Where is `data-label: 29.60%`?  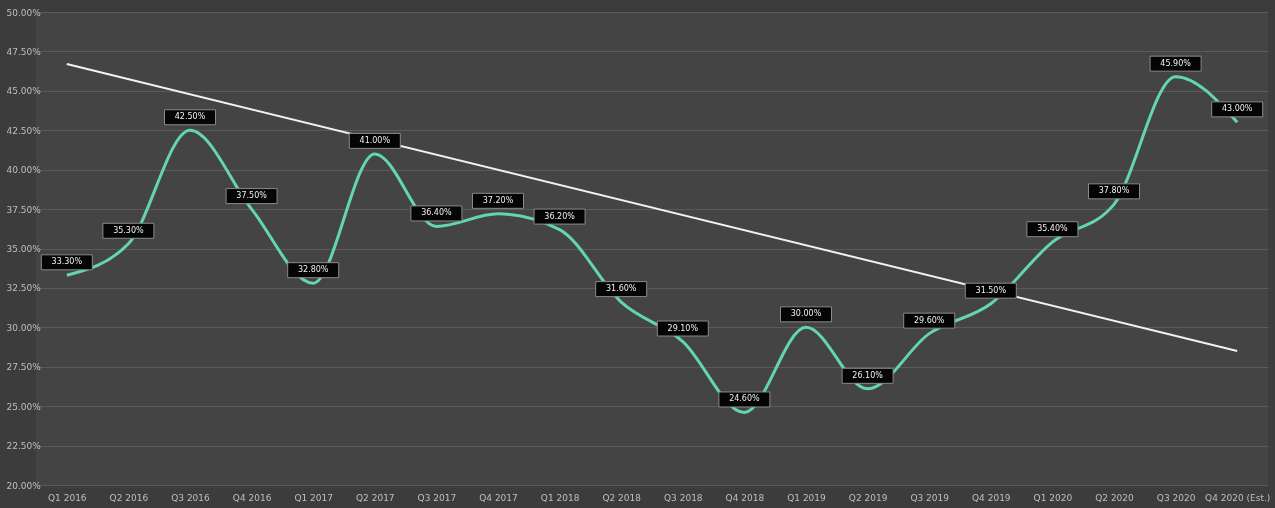 data-label: 29.60% is located at coordinates (929, 320).